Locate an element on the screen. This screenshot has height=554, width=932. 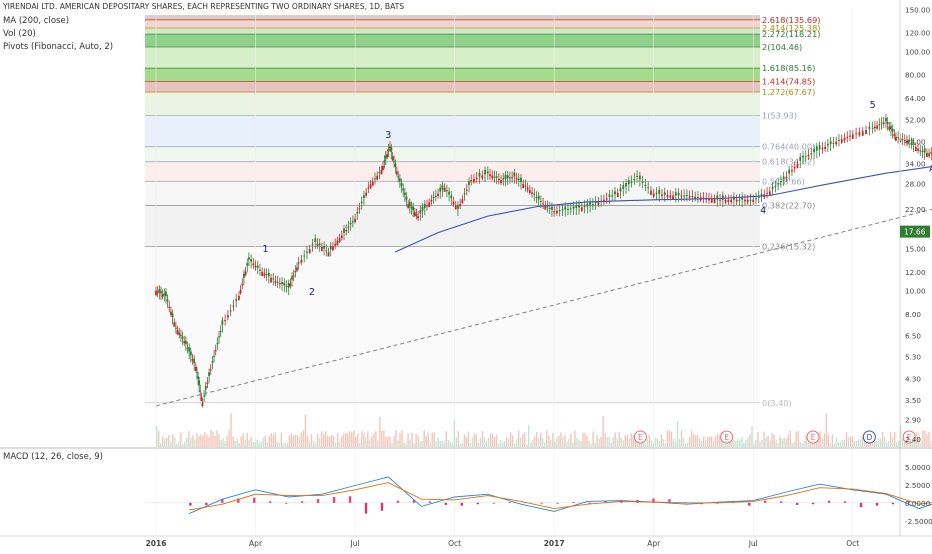
fib-label-0: 2.618(135.69) is located at coordinates (791, 20).